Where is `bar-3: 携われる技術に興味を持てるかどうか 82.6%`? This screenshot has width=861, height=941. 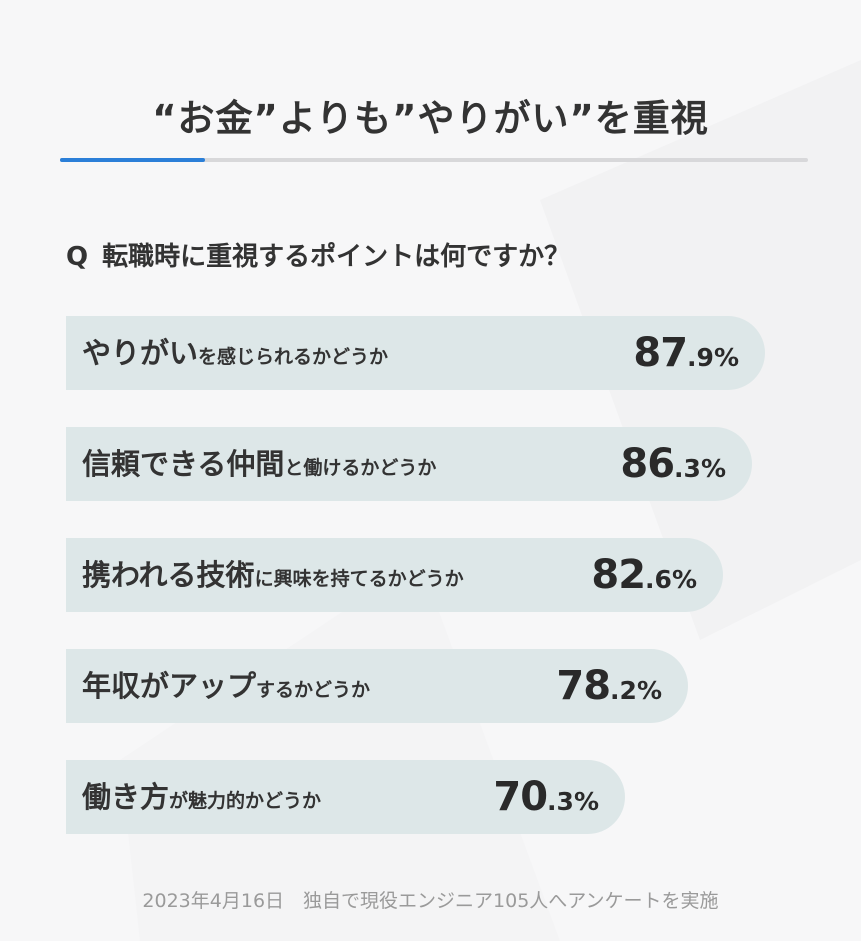
bar-3: 携われる技術に興味を持てるかどうか 82.6% is located at coordinates (394, 575).